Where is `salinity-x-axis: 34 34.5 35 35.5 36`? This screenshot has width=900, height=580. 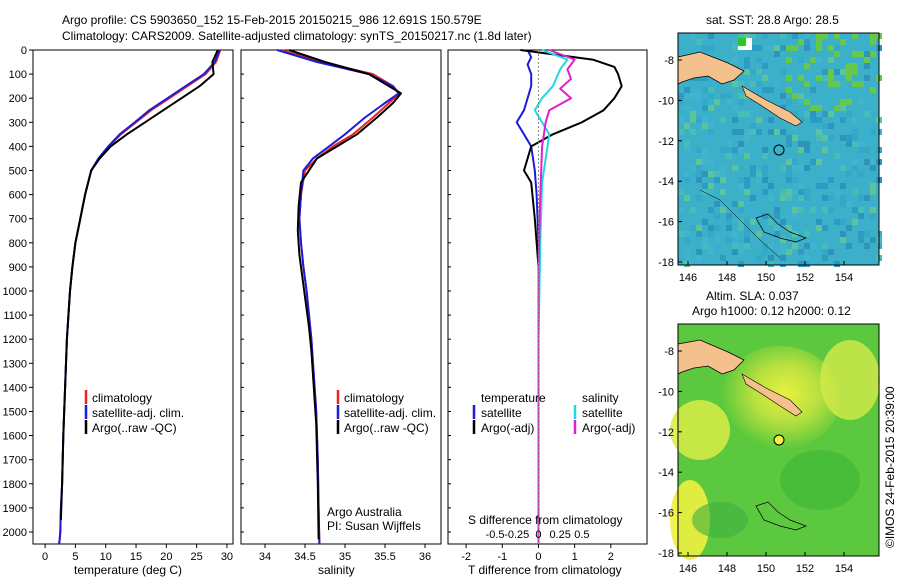 salinity-x-axis: 34 34.5 35 35.5 36 is located at coordinates (345, 553).